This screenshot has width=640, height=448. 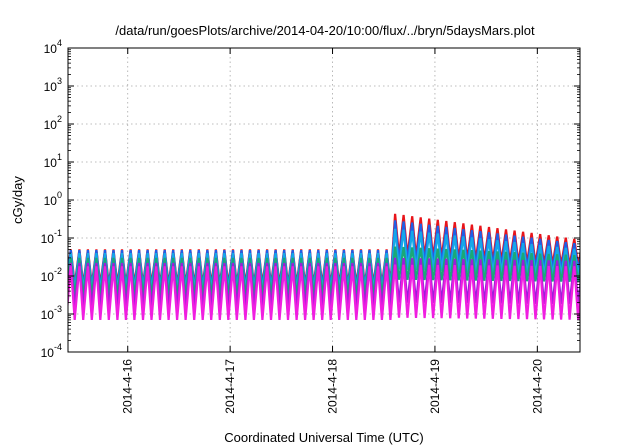 I want to click on x-tick-label: 2014-4-16, so click(x=128, y=386).